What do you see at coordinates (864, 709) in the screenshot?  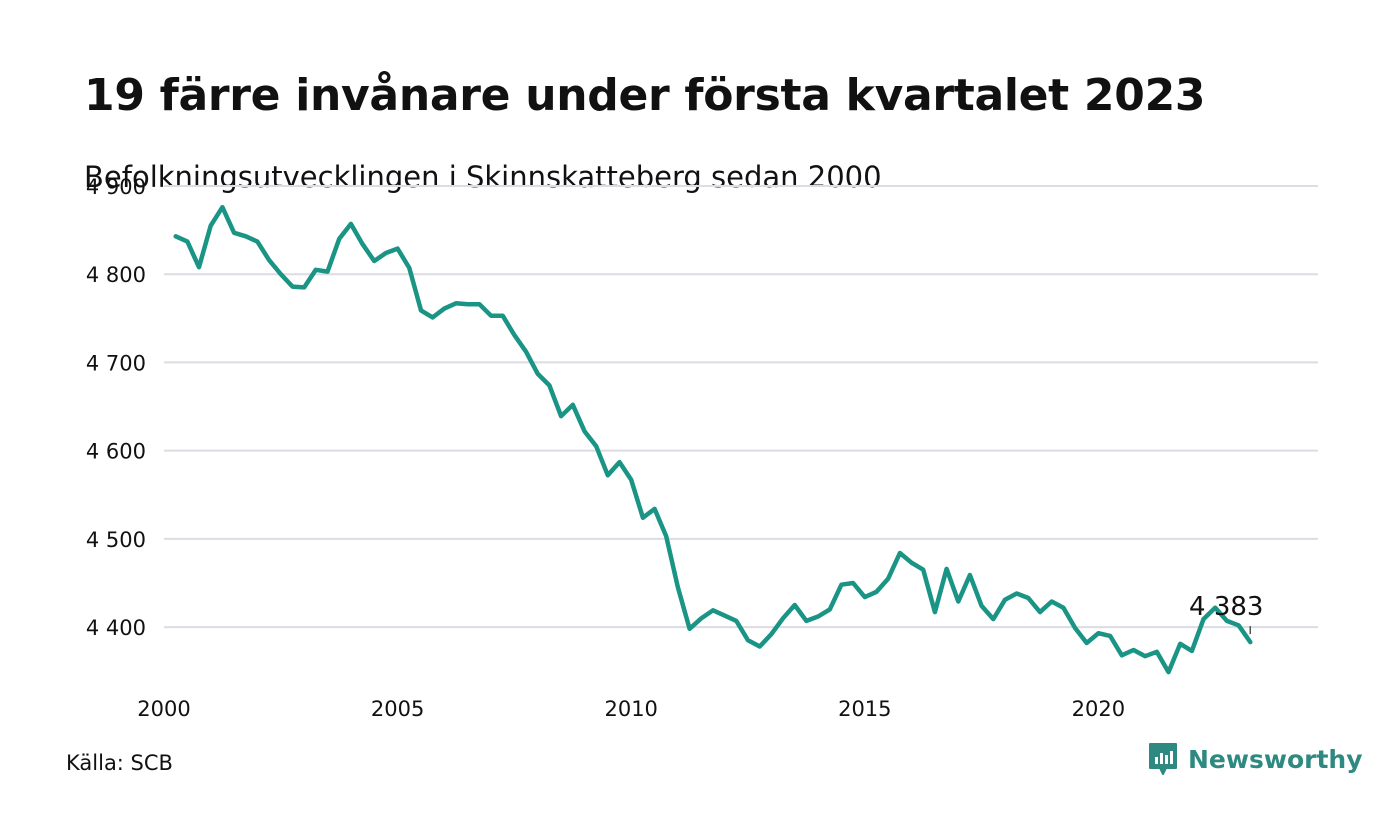 I see `x-tick-label: 2015` at bounding box center [864, 709].